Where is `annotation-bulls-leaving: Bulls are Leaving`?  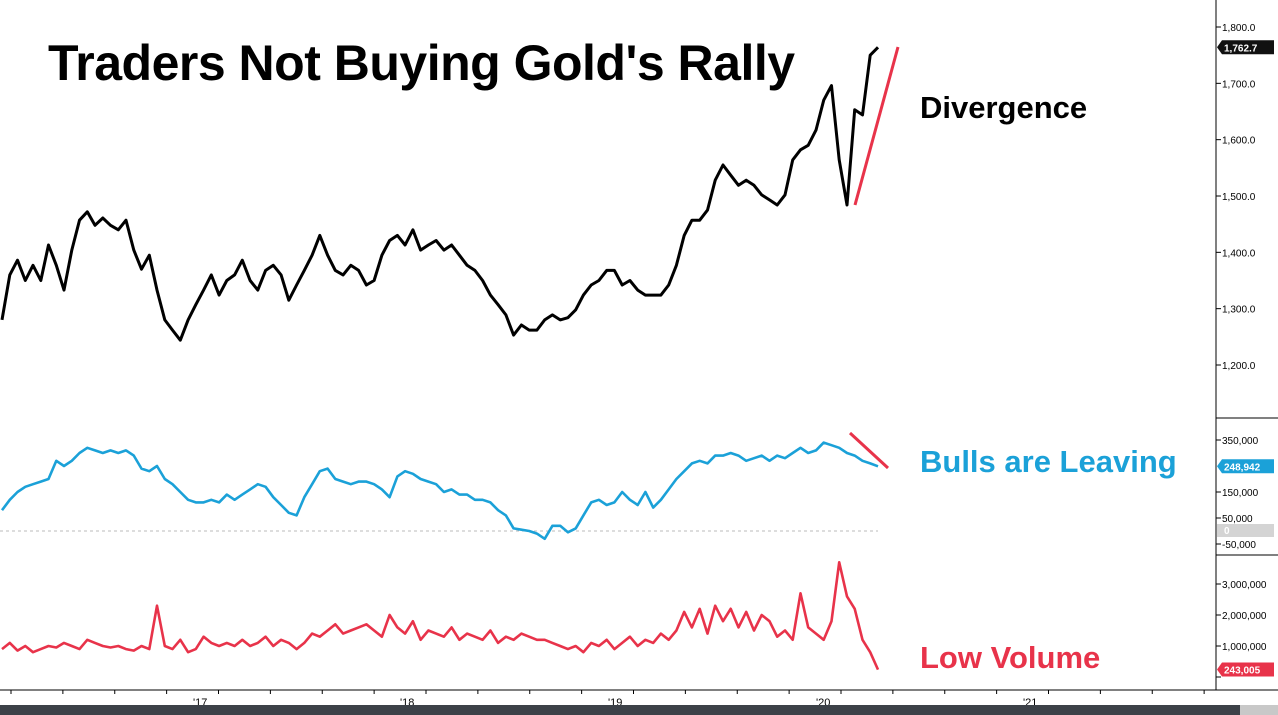 annotation-bulls-leaving: Bulls are Leaving is located at coordinates (1048, 461).